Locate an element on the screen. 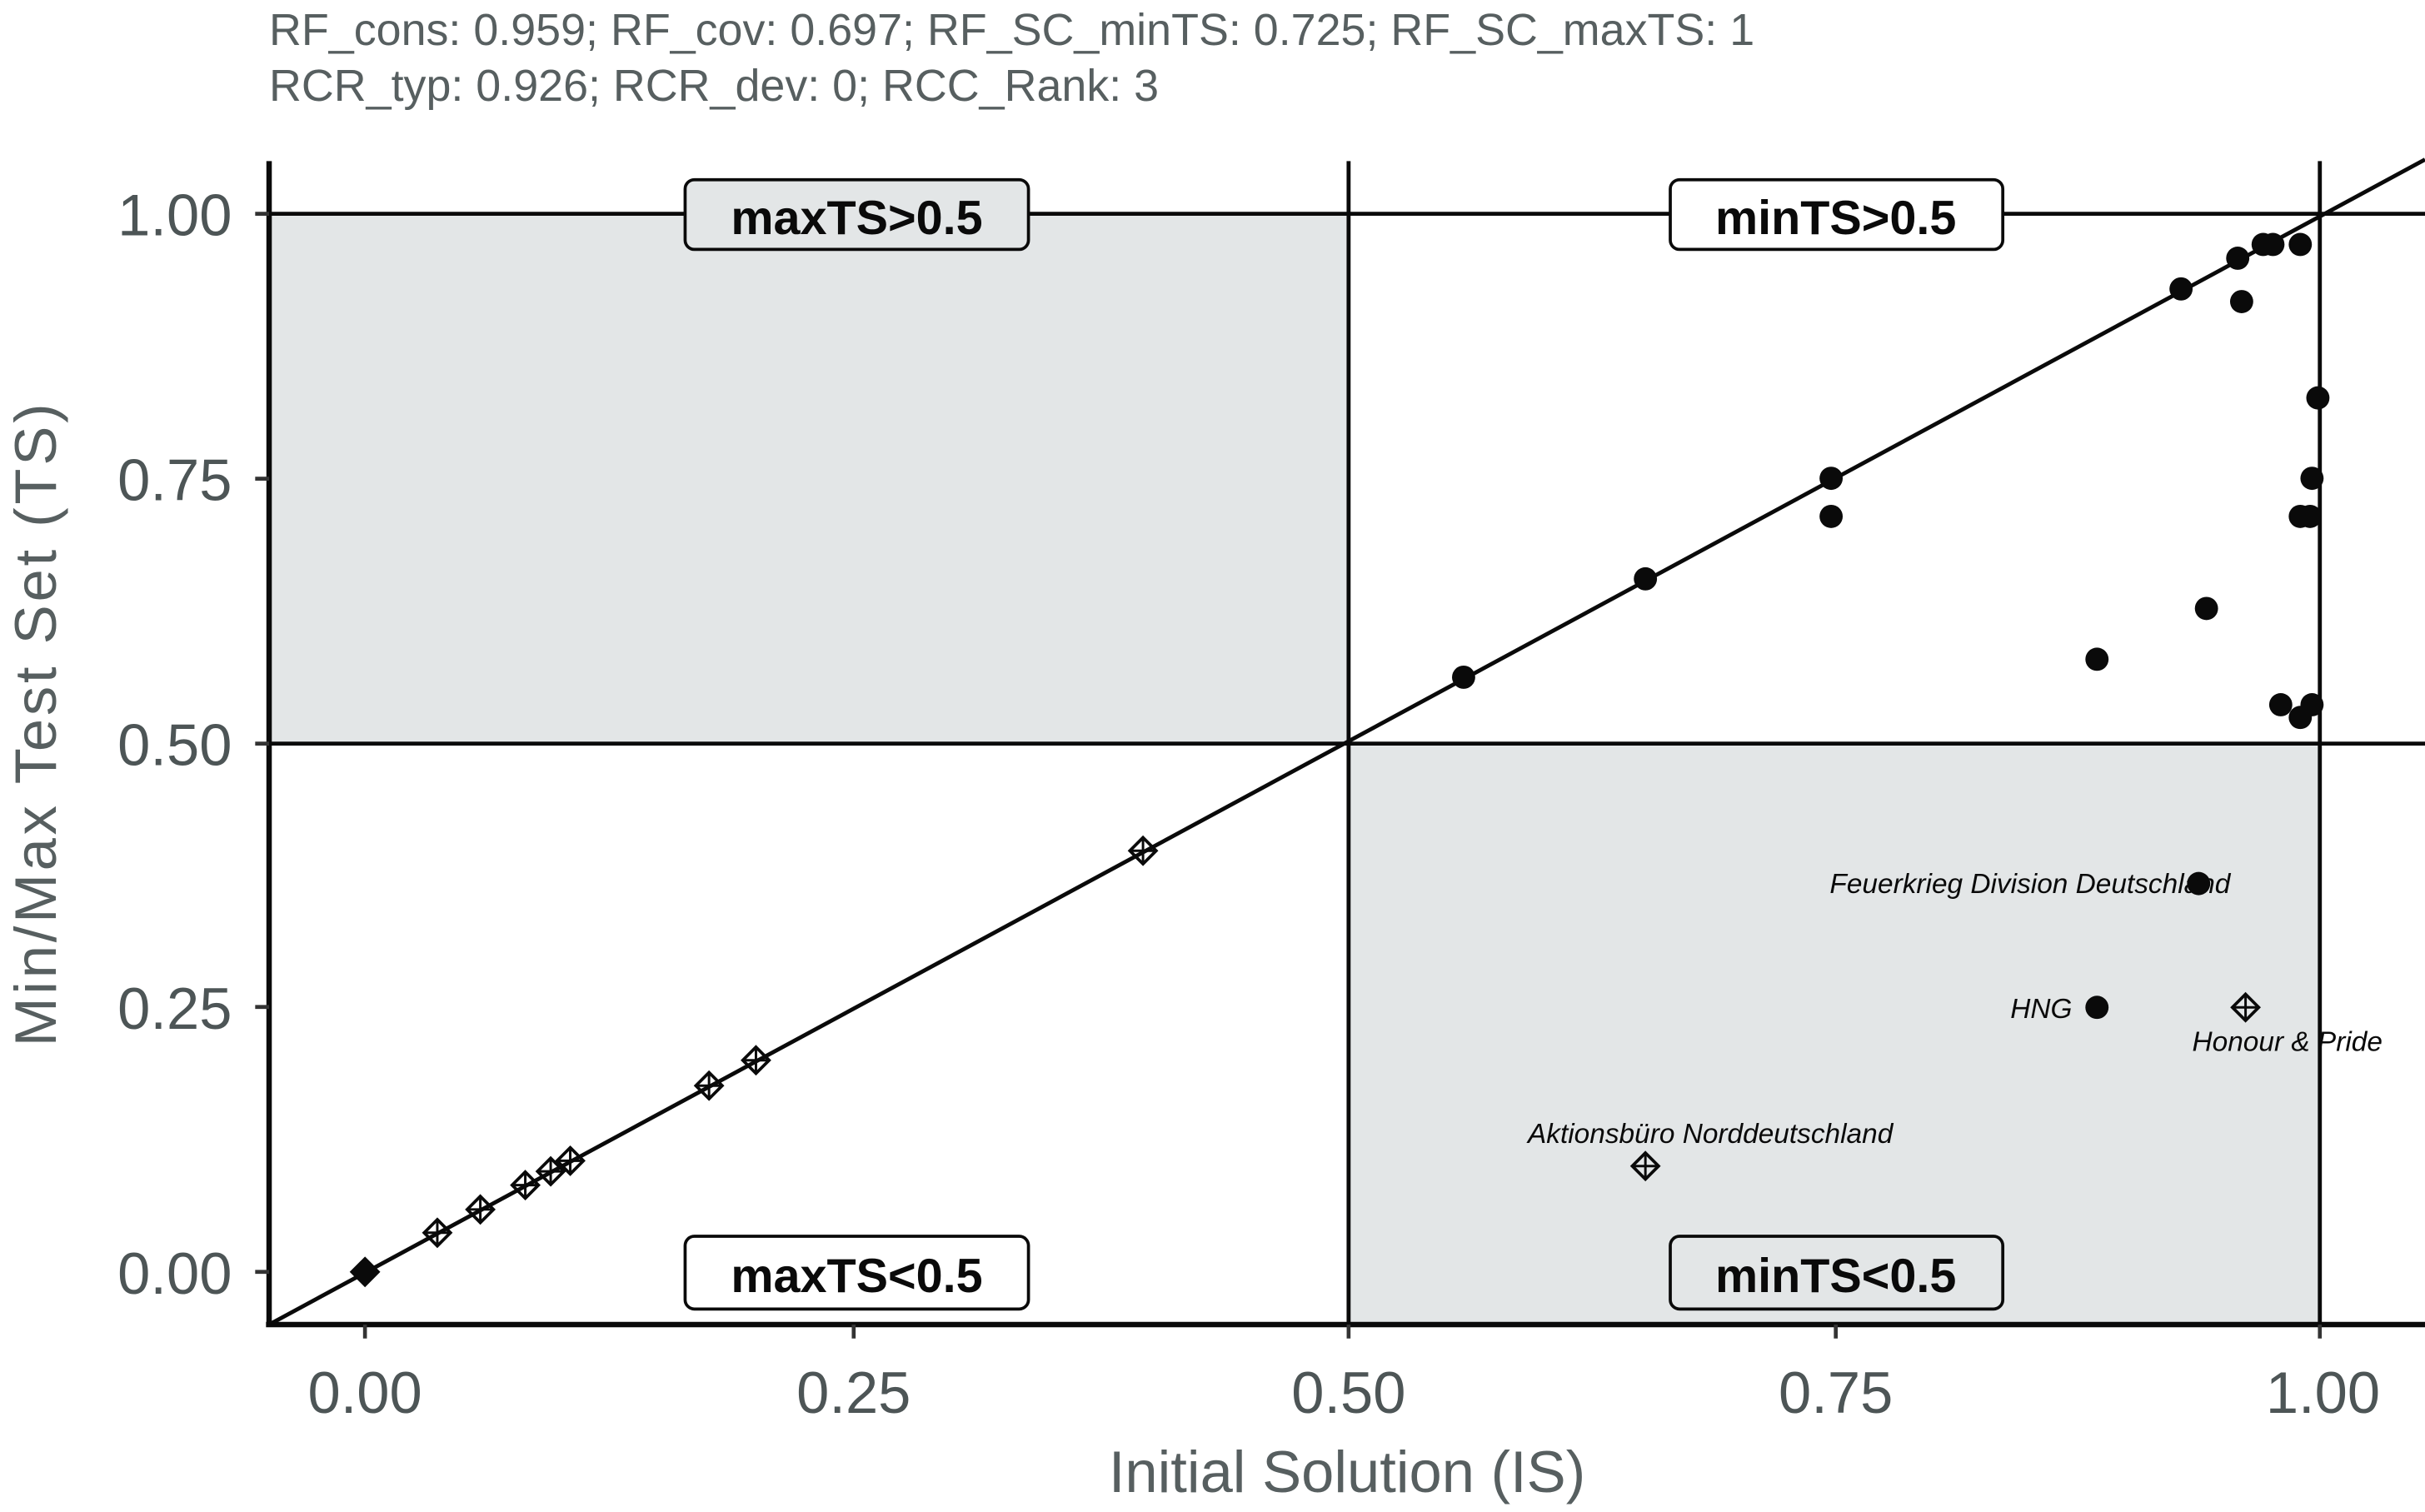 This screenshot has height=1512, width=2425. point-label: Feuerkrieg Division Deutschland is located at coordinates (2030, 884).